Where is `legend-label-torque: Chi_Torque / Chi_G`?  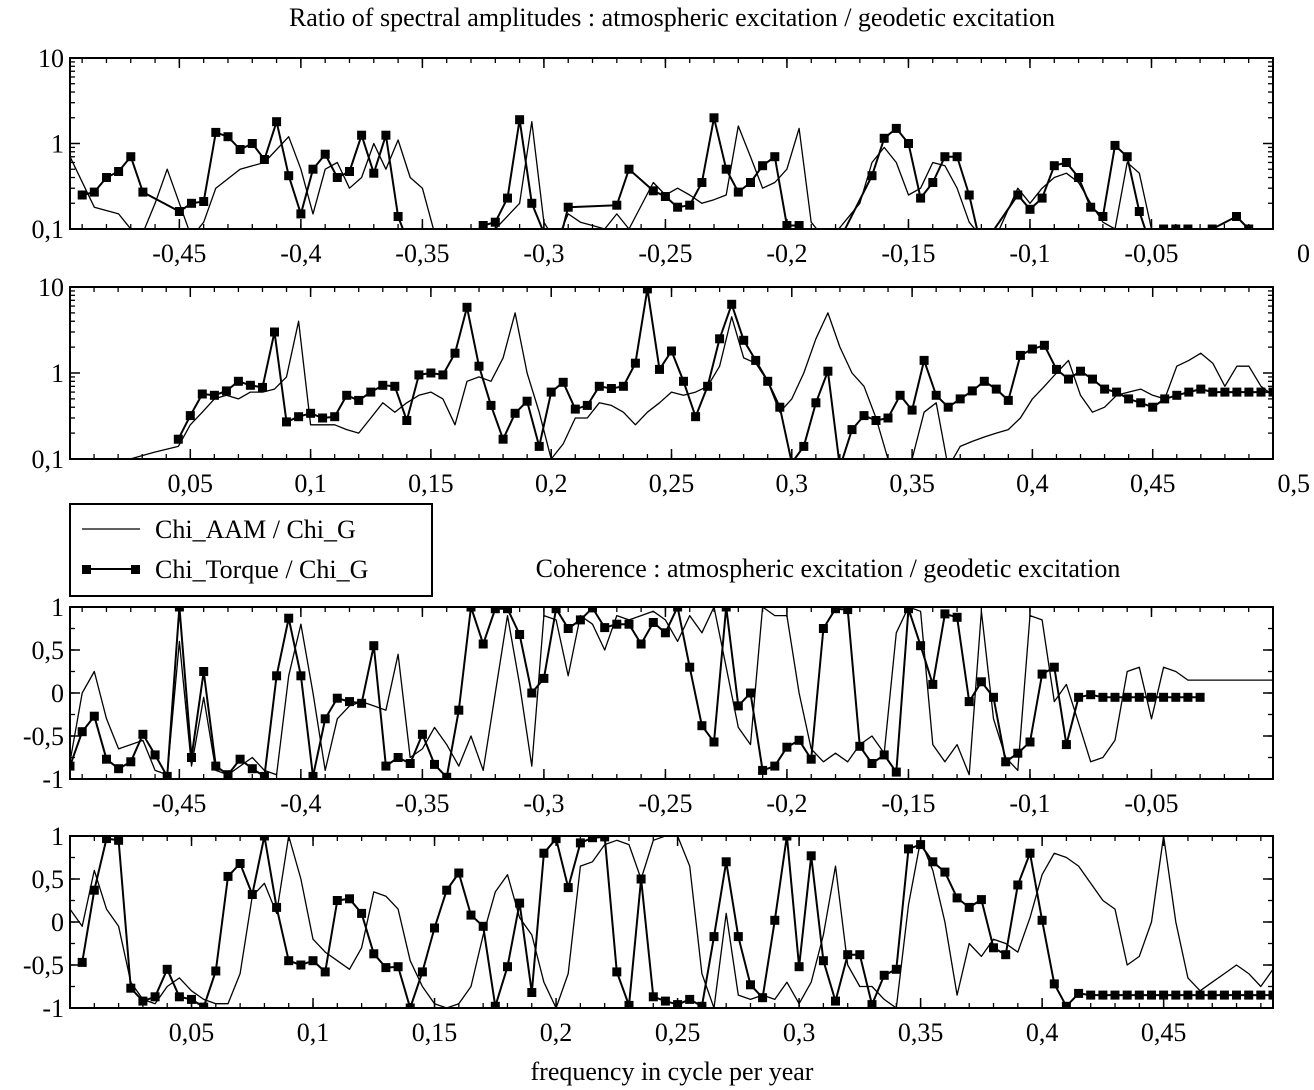 legend-label-torque: Chi_Torque / Chi_G is located at coordinates (261, 569).